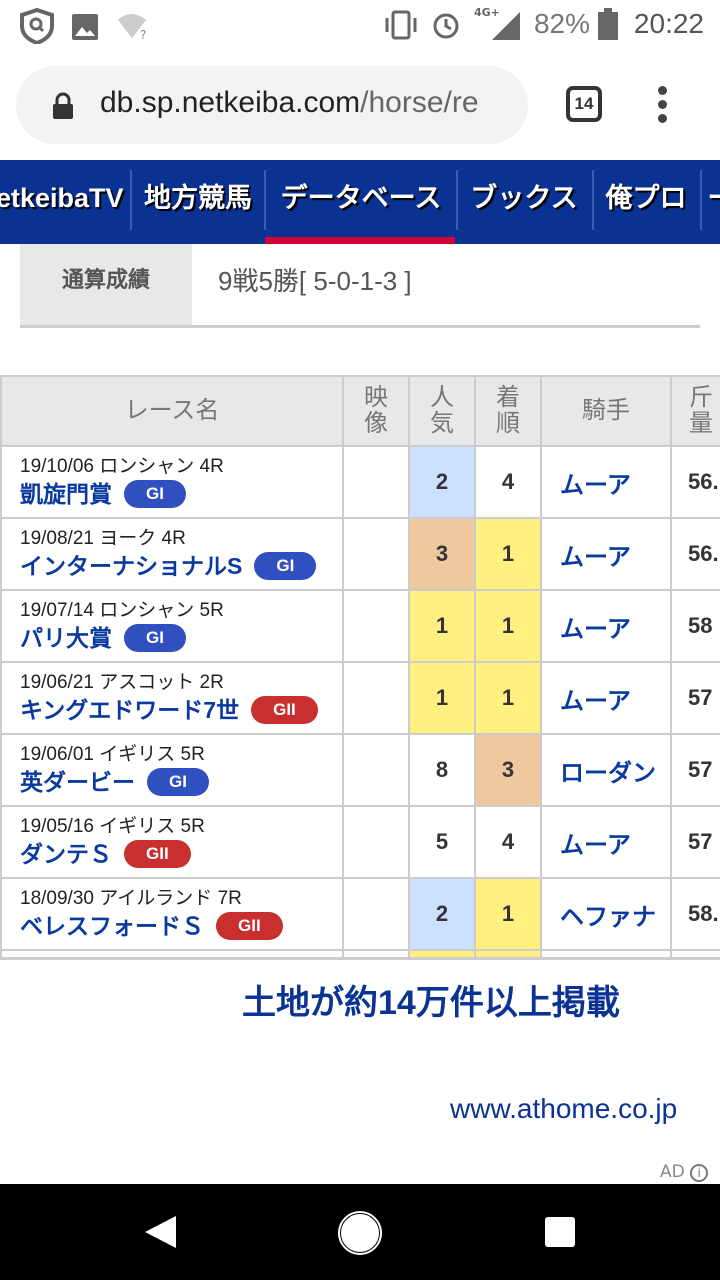 Image resolution: width=720 pixels, height=1280 pixels. Describe the element at coordinates (63, 105) in the screenshot. I see `lock-icon` at that location.